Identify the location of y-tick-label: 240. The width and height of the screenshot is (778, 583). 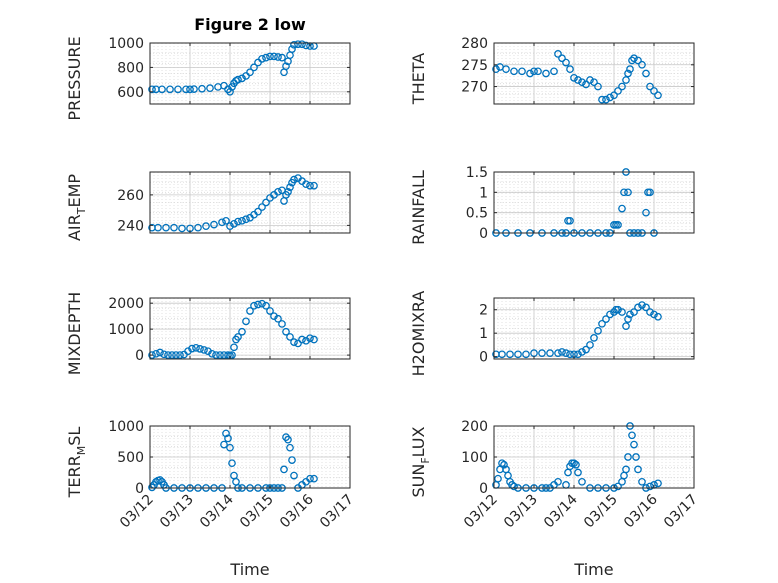
(130, 226).